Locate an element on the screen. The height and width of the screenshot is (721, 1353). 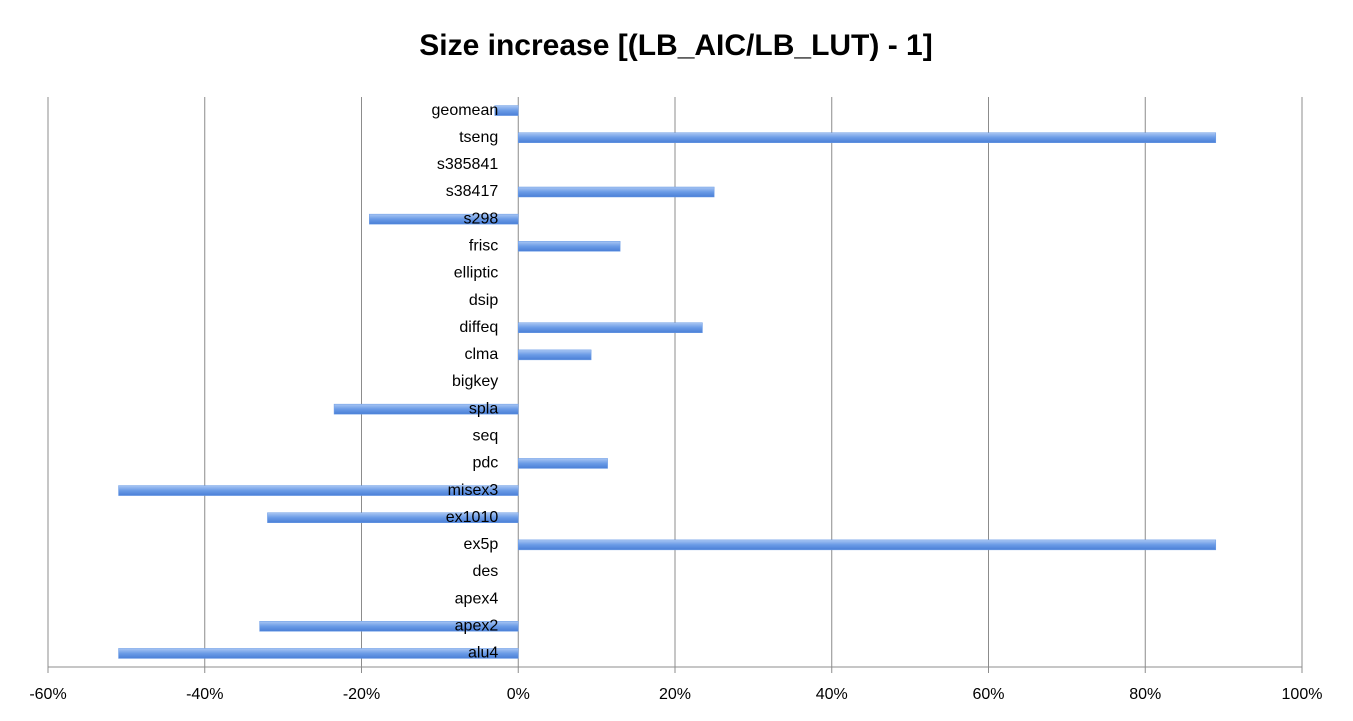
y-tick-label: s38417 is located at coordinates (472, 191).